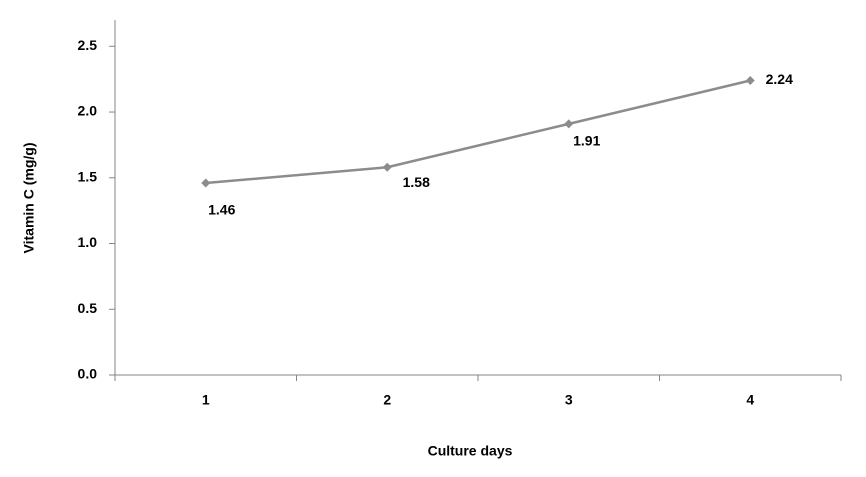 This screenshot has height=477, width=866. What do you see at coordinates (88, 45) in the screenshot?
I see `y-tick-label: 2.5` at bounding box center [88, 45].